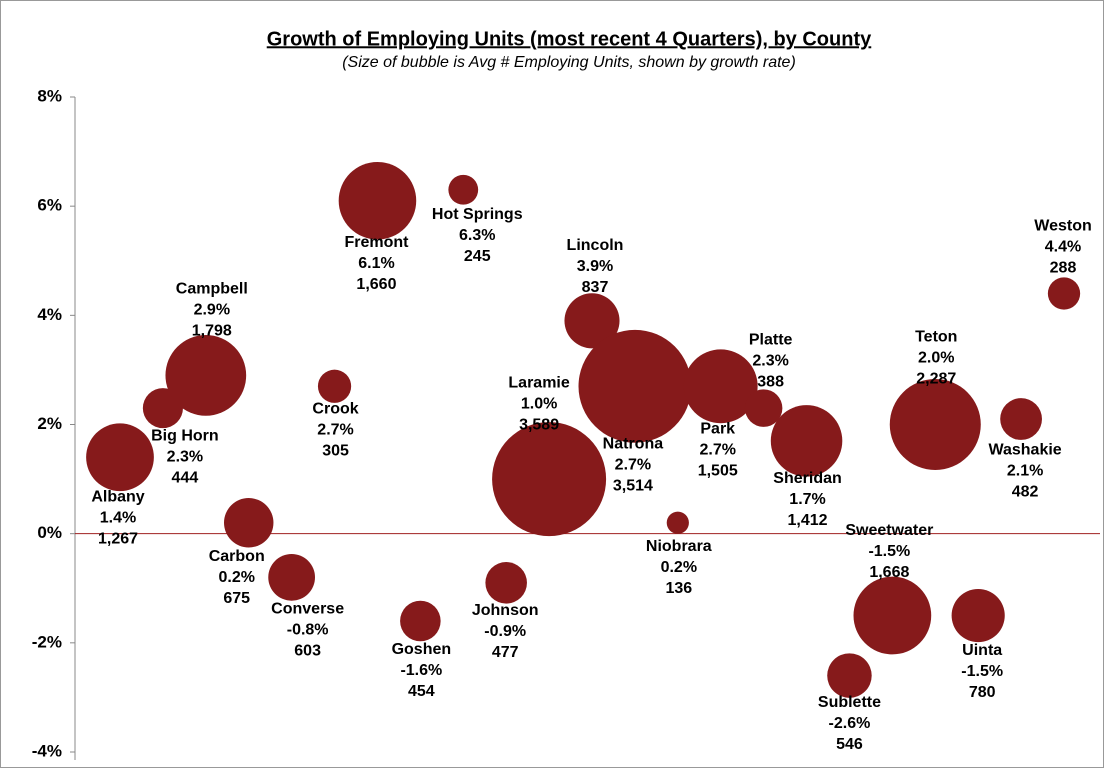 The image size is (1104, 768). What do you see at coordinates (807, 499) in the screenshot?
I see `bubble-rate: 1.7%` at bounding box center [807, 499].